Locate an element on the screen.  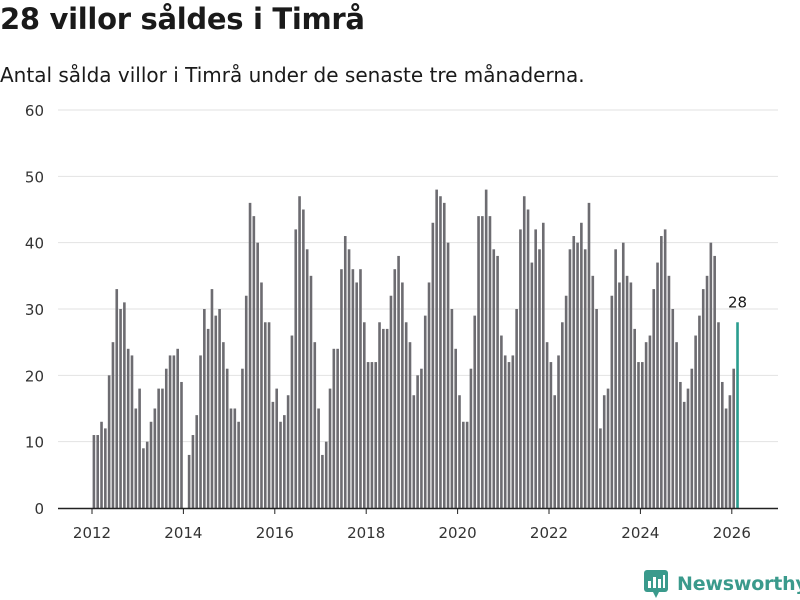
y-tick-label: 30 is located at coordinates (34, 310).